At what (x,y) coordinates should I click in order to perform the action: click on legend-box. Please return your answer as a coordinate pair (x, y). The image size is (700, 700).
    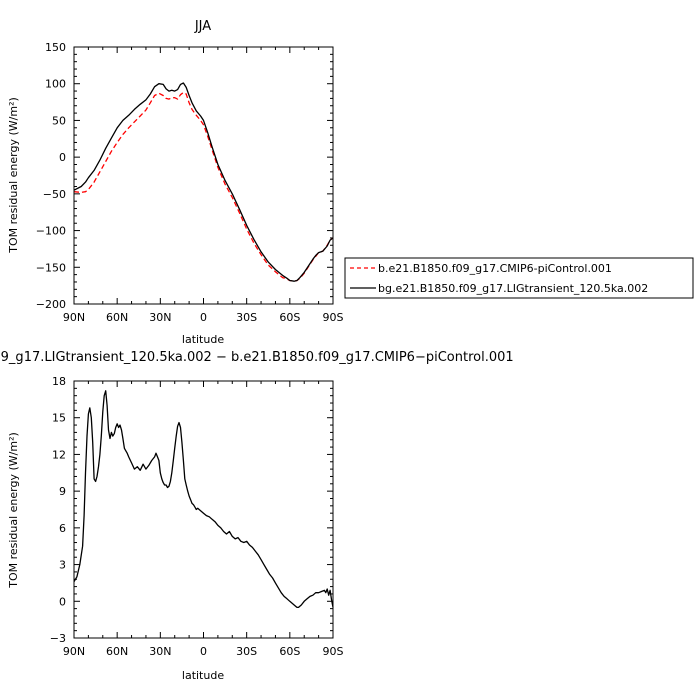
    Looking at the image, I should click on (519, 278).